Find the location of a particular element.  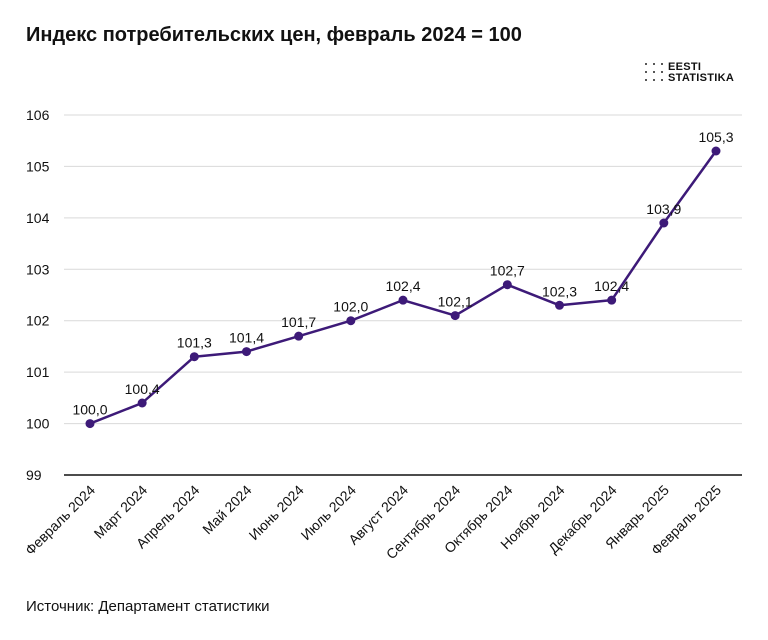

data-label: 101,7 is located at coordinates (298, 322).